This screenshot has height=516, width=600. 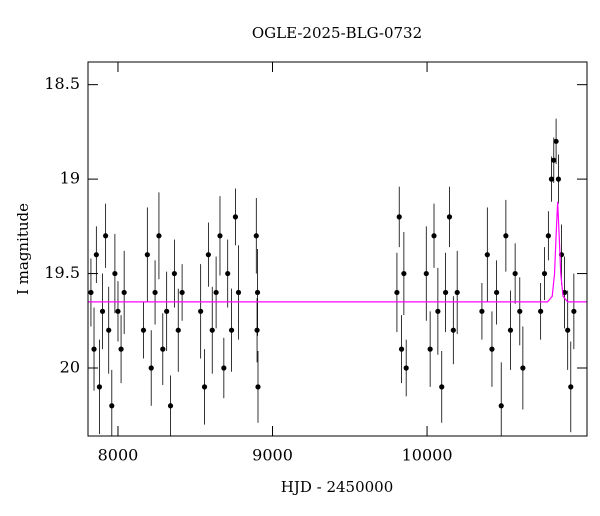 What do you see at coordinates (337, 487) in the screenshot?
I see `x-axis-label: HJD - 2450000` at bounding box center [337, 487].